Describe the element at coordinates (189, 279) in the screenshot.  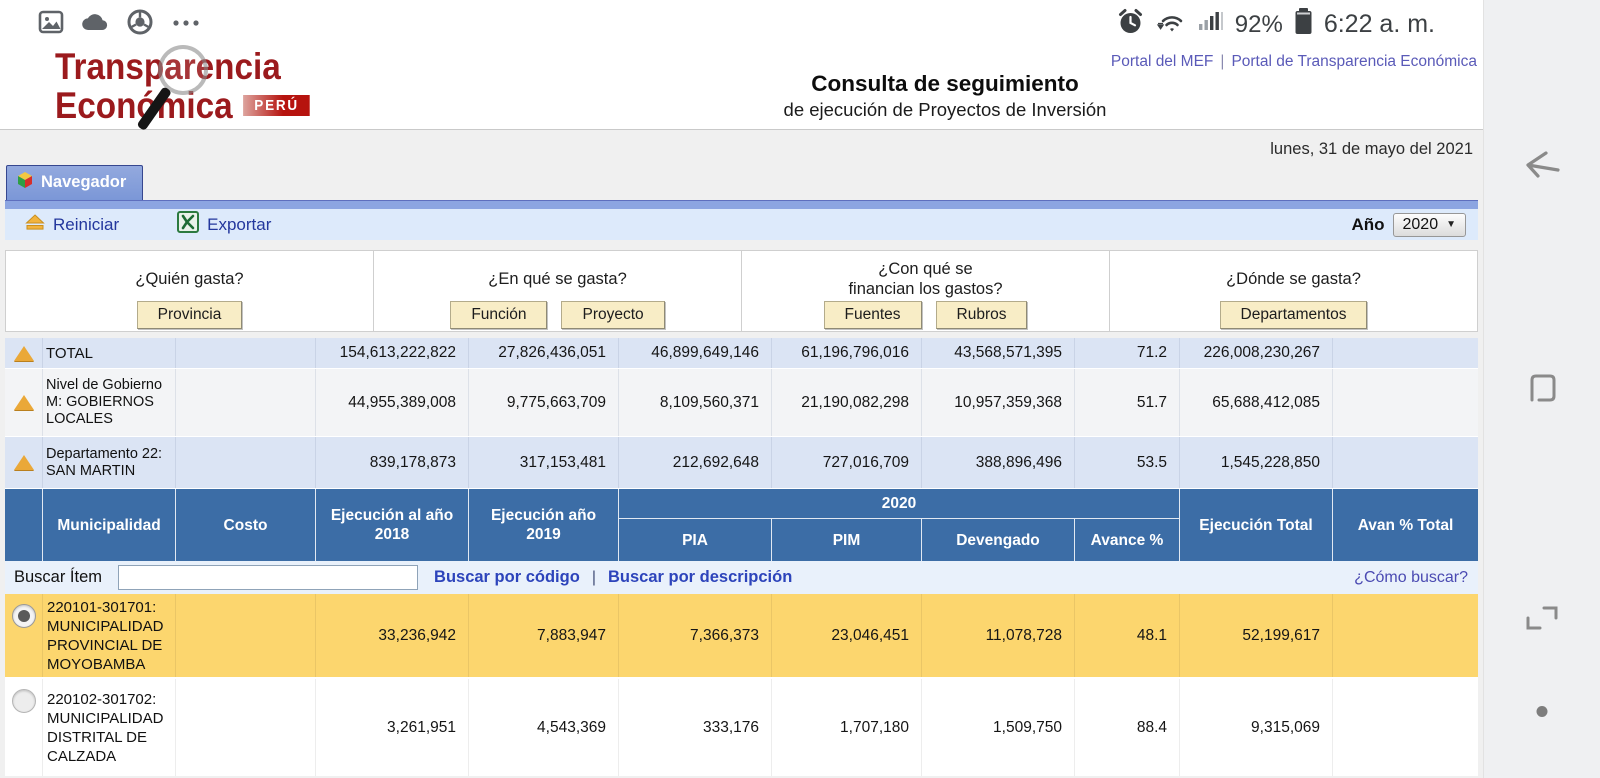
I see `filter-question: ¿Quién gasta?` at that location.